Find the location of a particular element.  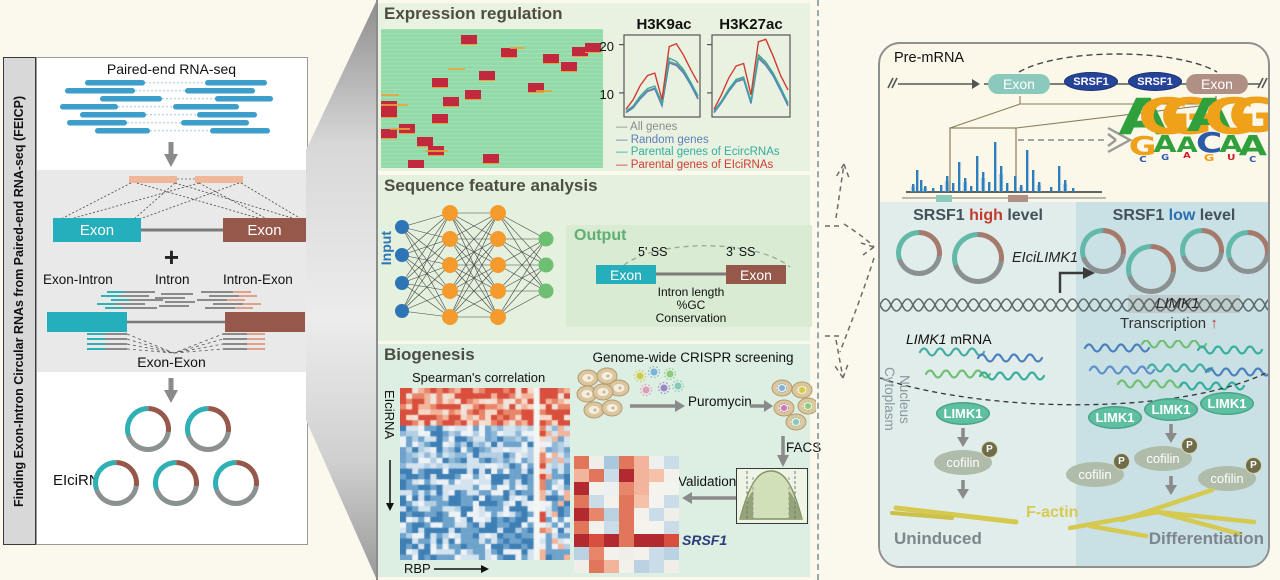

cells-graphic is located at coordinates (603, 393).